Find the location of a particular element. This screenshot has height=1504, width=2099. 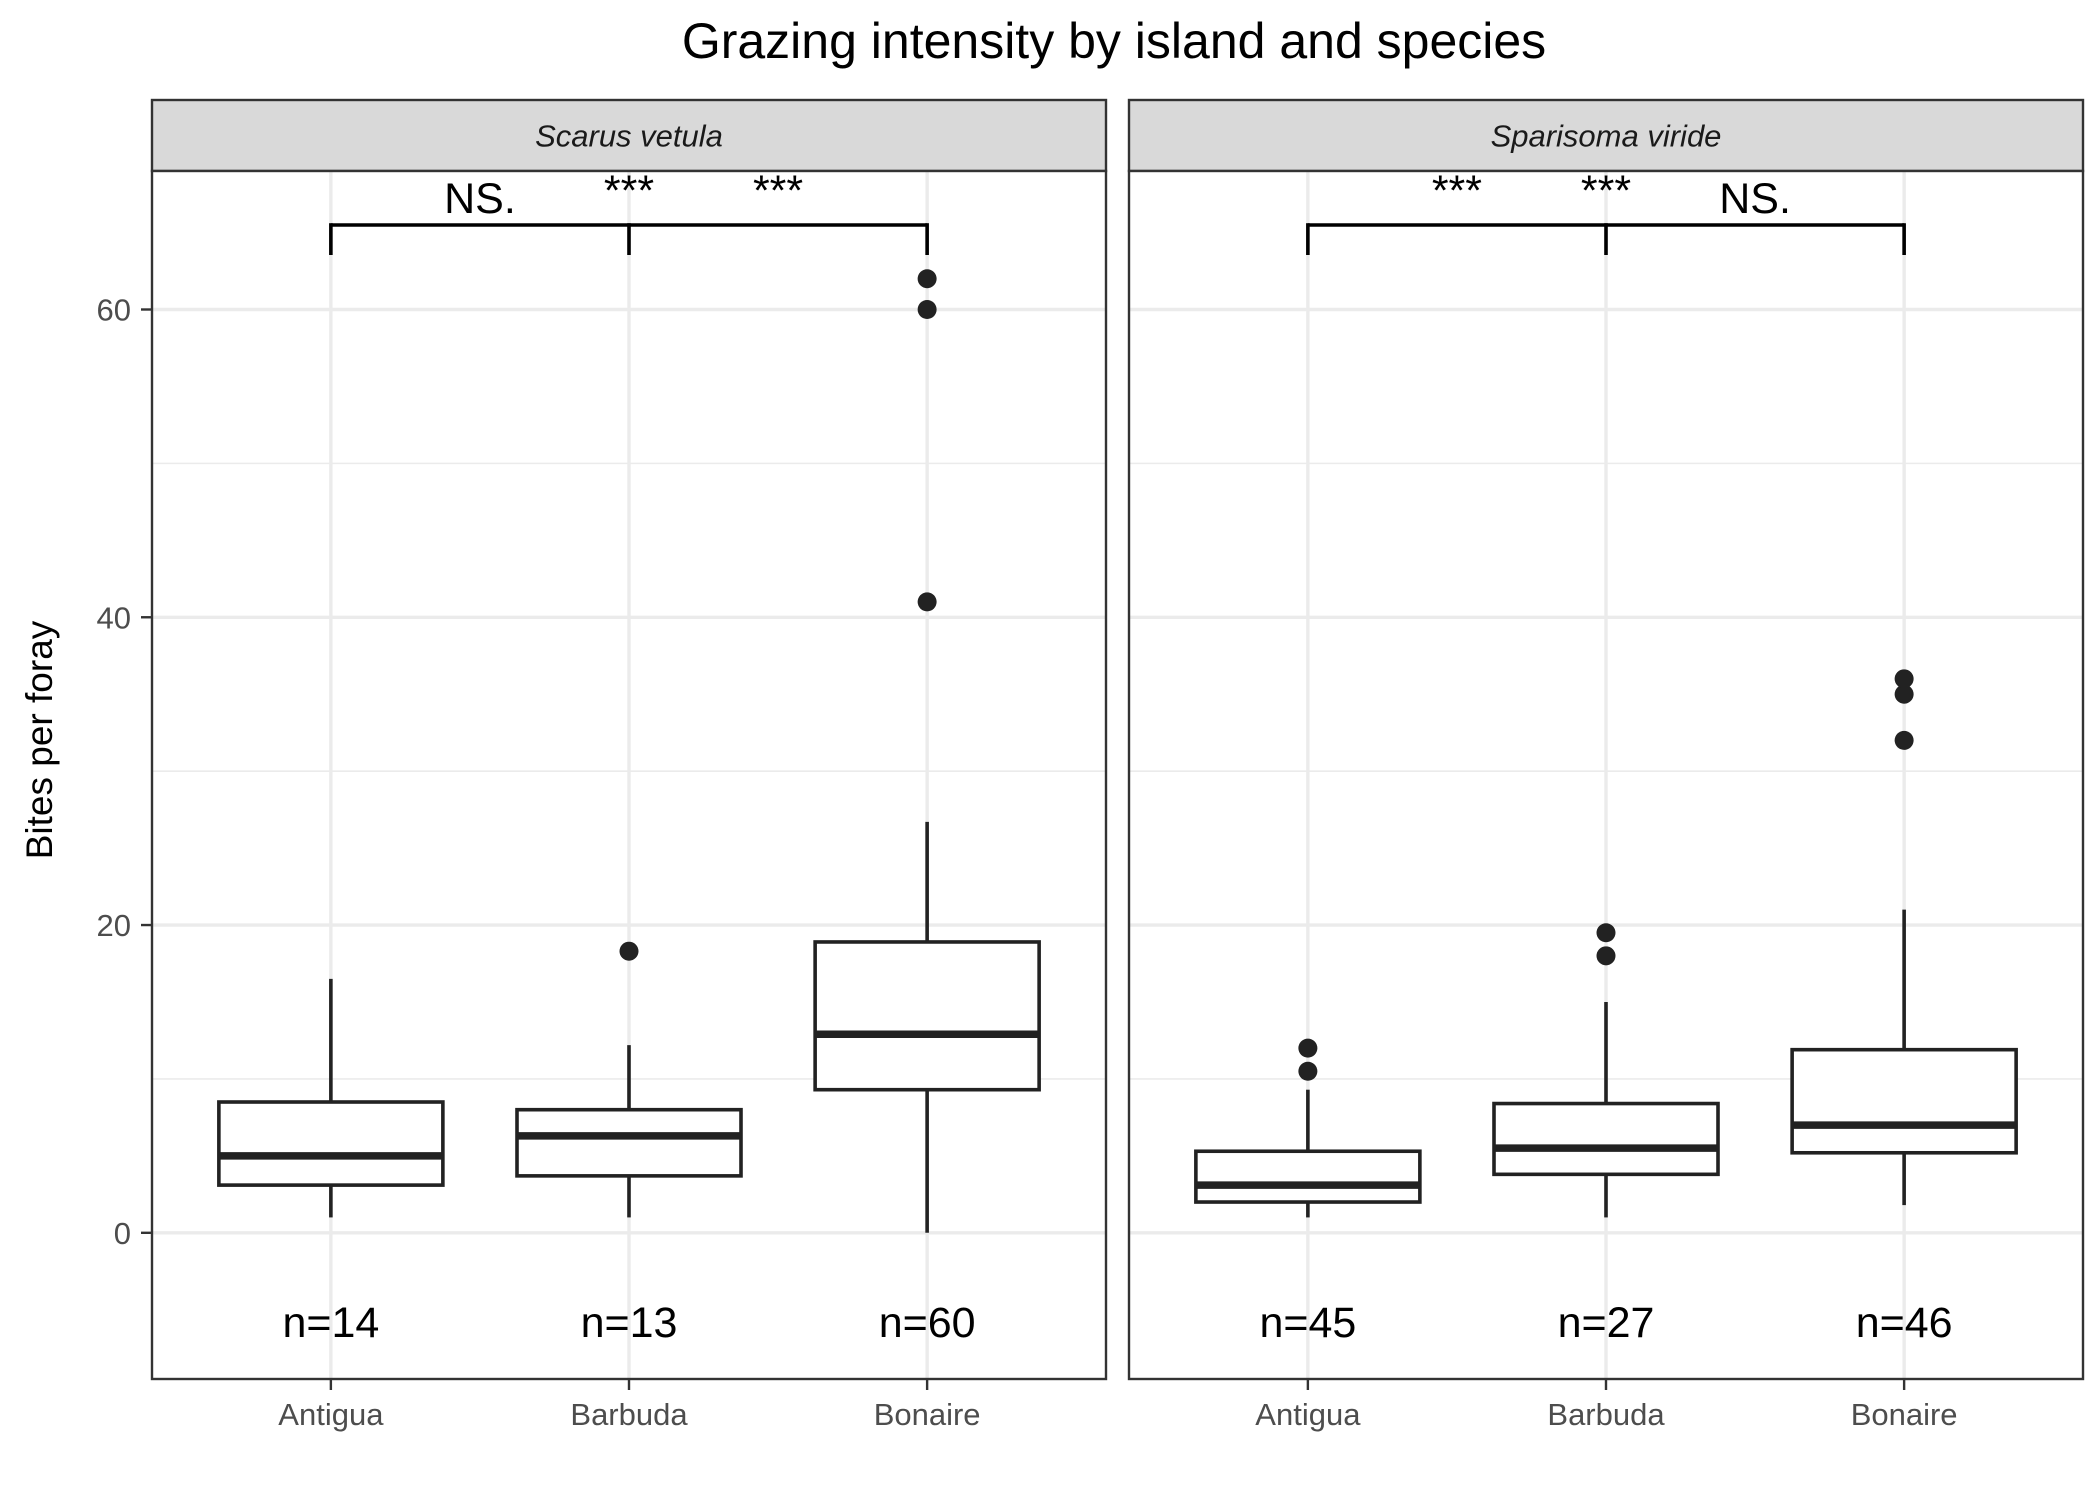

chart-title: Grazing intensity by island and species is located at coordinates (1114, 41).